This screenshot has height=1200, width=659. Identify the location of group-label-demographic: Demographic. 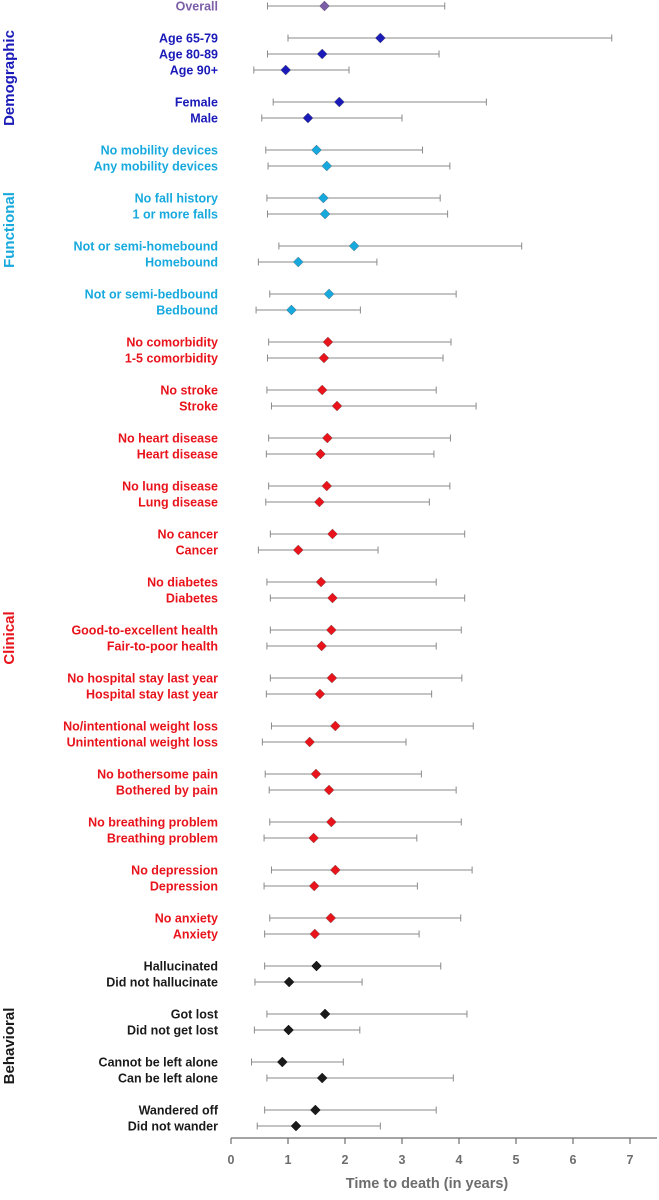
(9, 78).